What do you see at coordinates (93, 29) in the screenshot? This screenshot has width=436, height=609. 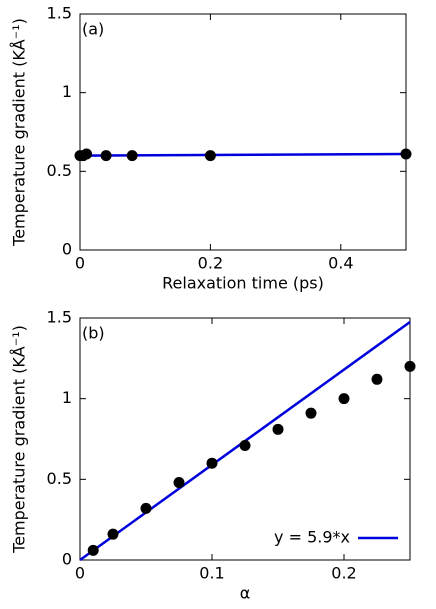 I see `annotation: (a)` at bounding box center [93, 29].